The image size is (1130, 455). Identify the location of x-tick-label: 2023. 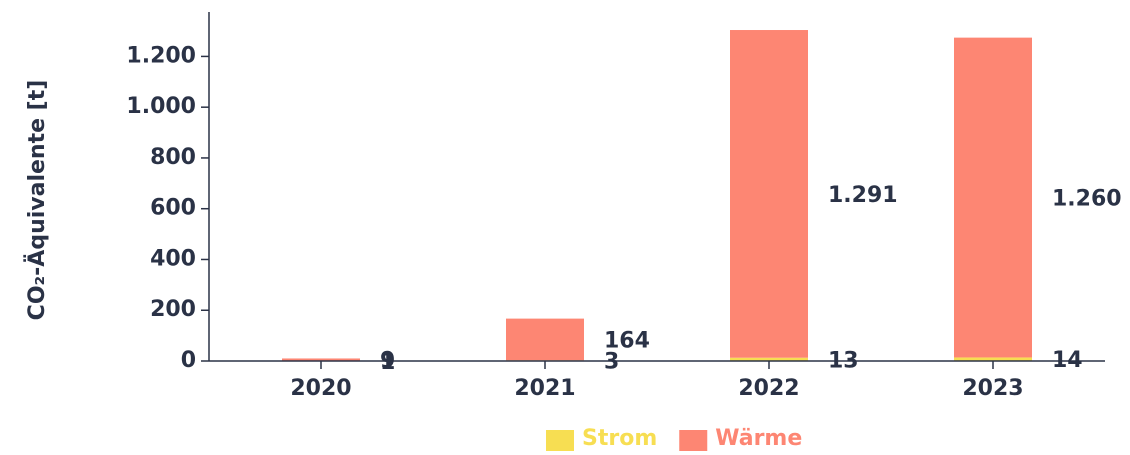
(992, 388).